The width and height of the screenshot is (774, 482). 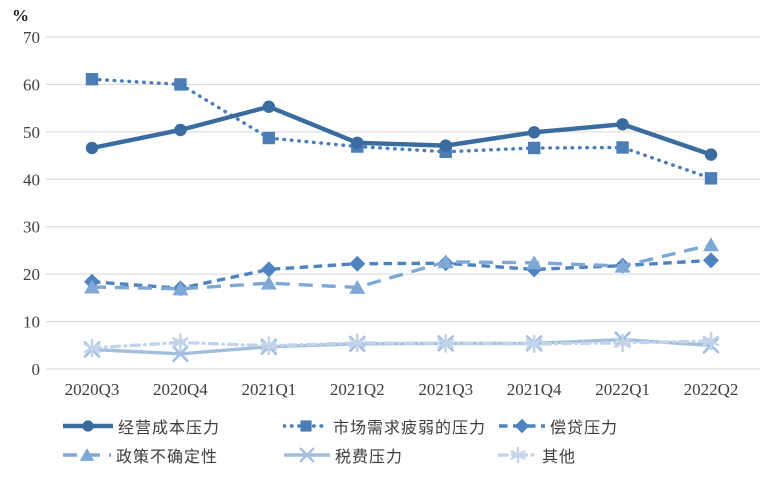 What do you see at coordinates (31, 227) in the screenshot?
I see `y-tick-label-30: 30` at bounding box center [31, 227].